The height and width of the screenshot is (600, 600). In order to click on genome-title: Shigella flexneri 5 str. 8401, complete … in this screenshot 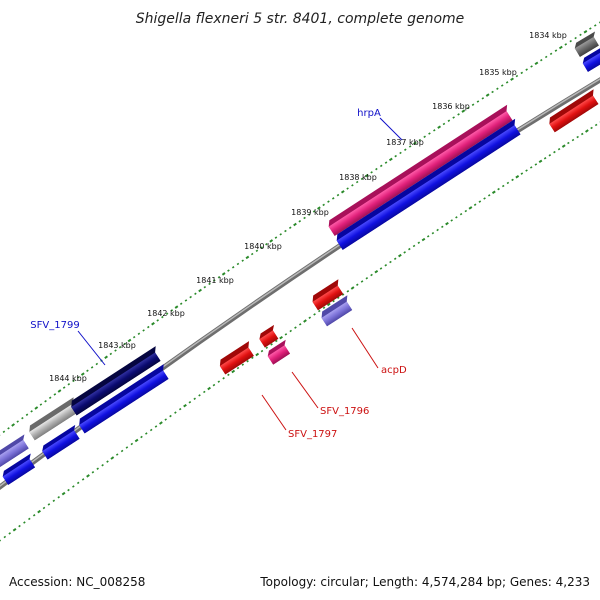, I will do `click(300, 19)`.